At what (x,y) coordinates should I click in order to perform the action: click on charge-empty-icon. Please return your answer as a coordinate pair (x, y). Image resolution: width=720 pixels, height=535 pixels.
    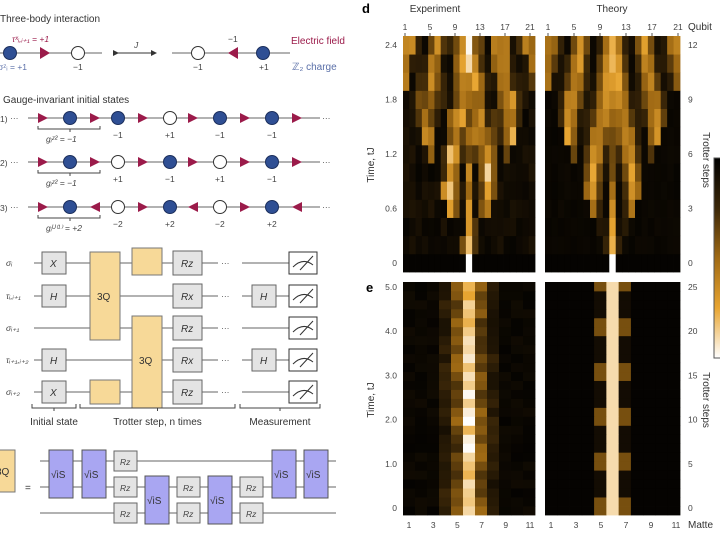
    Looking at the image, I should click on (78, 53).